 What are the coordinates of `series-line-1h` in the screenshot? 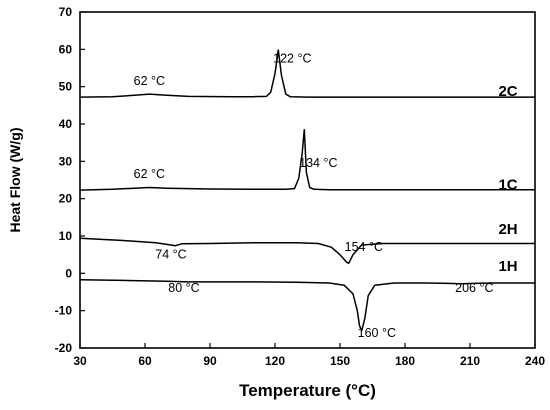 It's located at (307, 305).